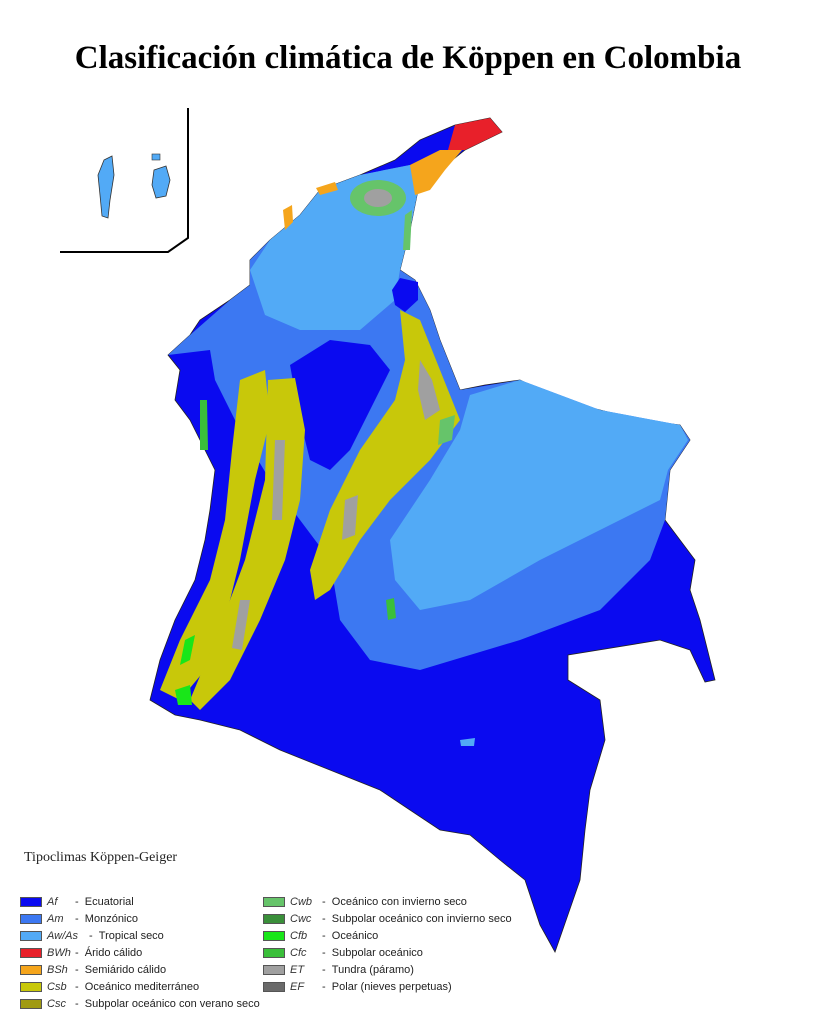  What do you see at coordinates (140, 935) in the screenshot?
I see `legend-item-aw: Aw/As - Tropical seco` at bounding box center [140, 935].